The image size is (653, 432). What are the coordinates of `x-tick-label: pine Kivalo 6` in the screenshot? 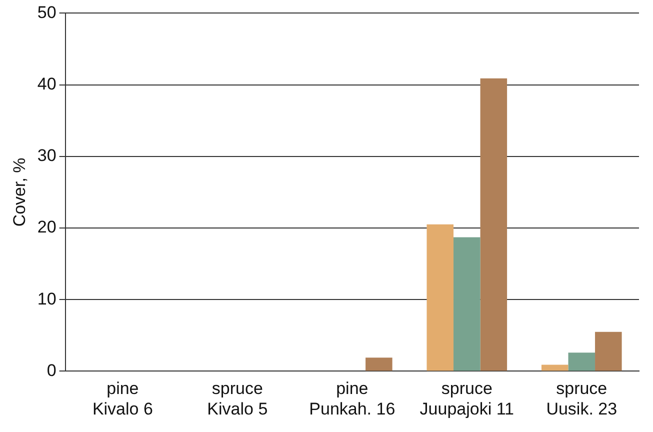 It's located at (122, 398).